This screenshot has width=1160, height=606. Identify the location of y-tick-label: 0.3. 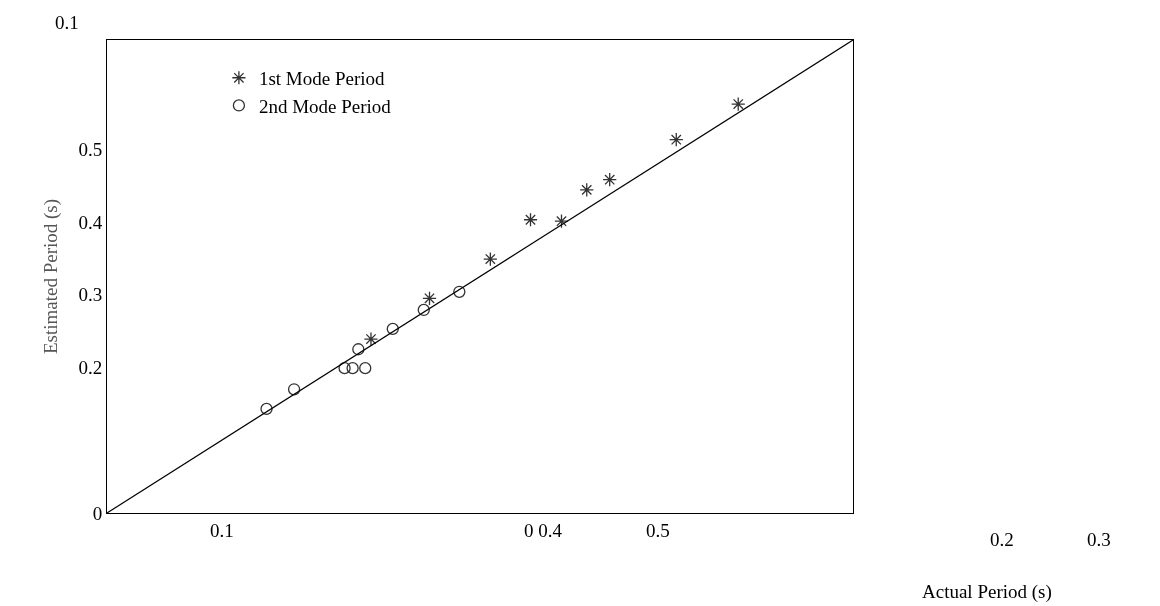
(90, 295).